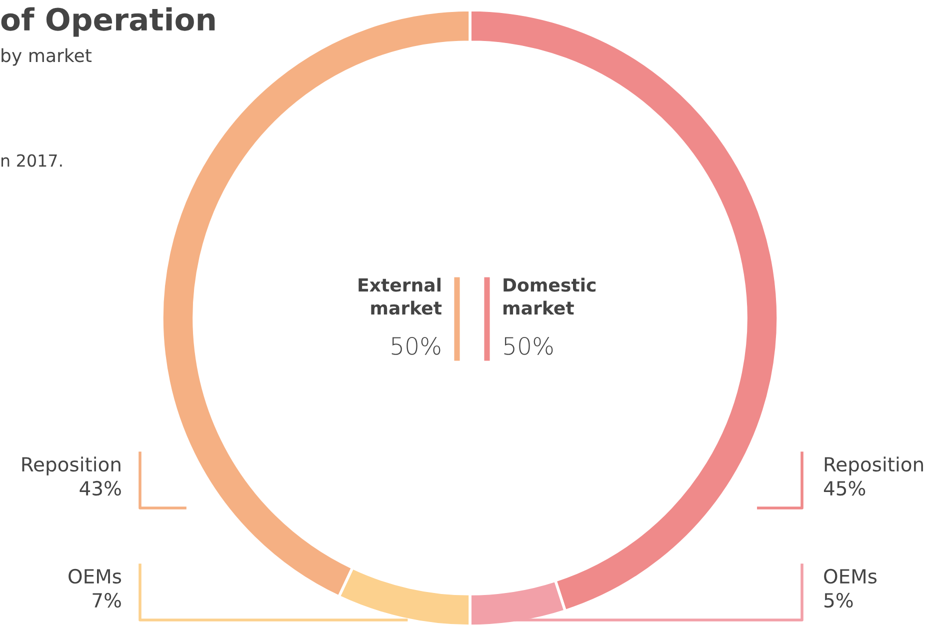 The height and width of the screenshot is (627, 940). Describe the element at coordinates (32, 160) in the screenshot. I see `text: n 2017.` at that location.